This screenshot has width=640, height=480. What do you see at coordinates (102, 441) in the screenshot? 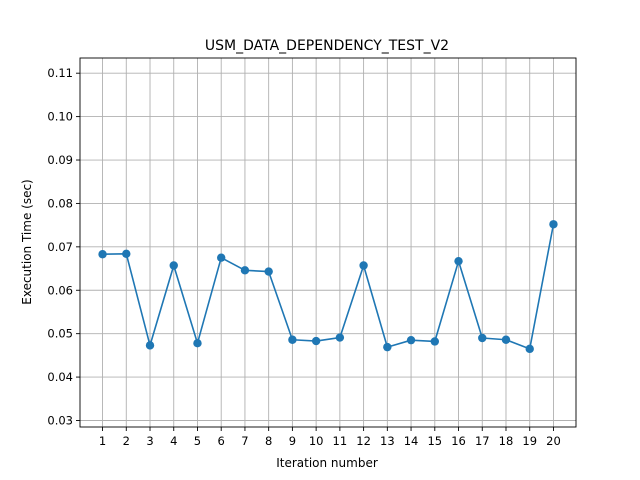
I see `x-tick-label: 1` at bounding box center [102, 441].